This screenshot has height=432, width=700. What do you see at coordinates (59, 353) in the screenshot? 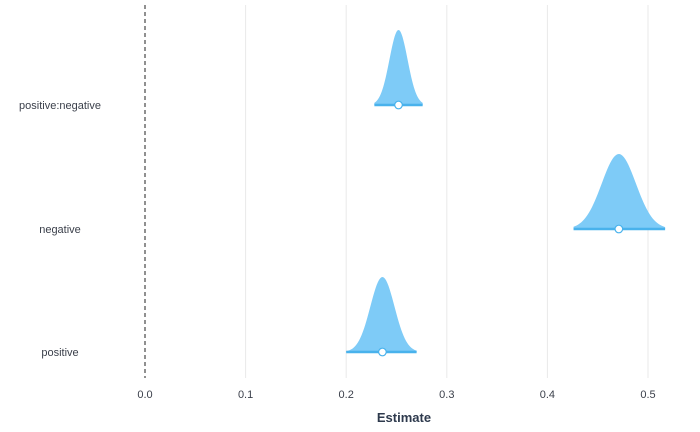
I see `y-tick-label: positive` at bounding box center [59, 353].